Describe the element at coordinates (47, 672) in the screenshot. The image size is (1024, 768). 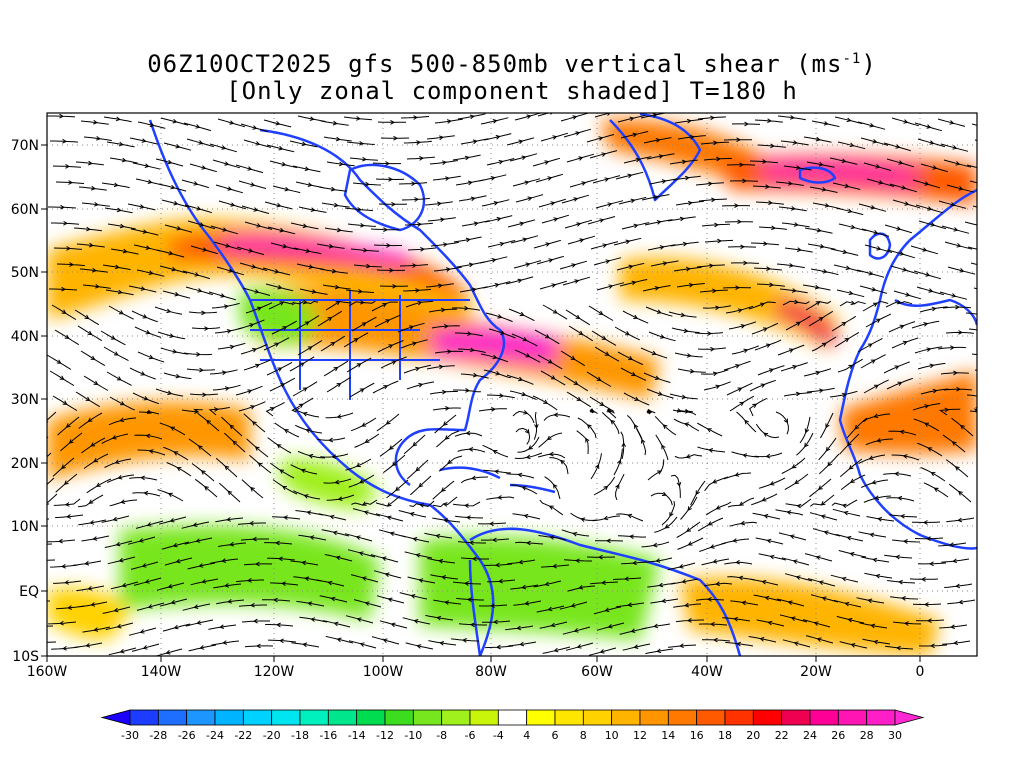
I see `x-tick-label: 160W` at that location.